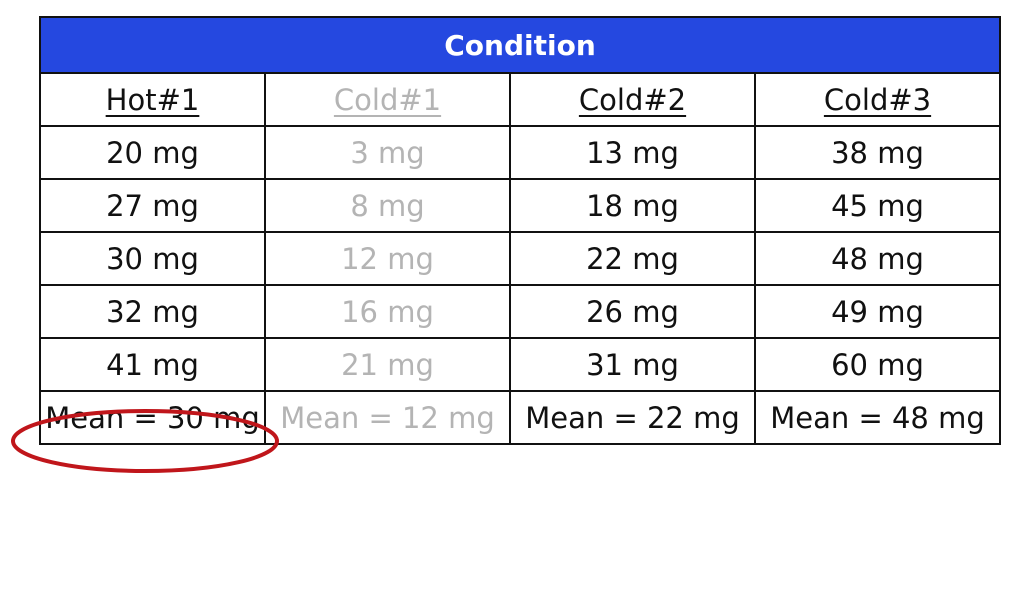 The width and height of the screenshot is (1032, 600). I want to click on table-cell: 30 mg, so click(152, 258).